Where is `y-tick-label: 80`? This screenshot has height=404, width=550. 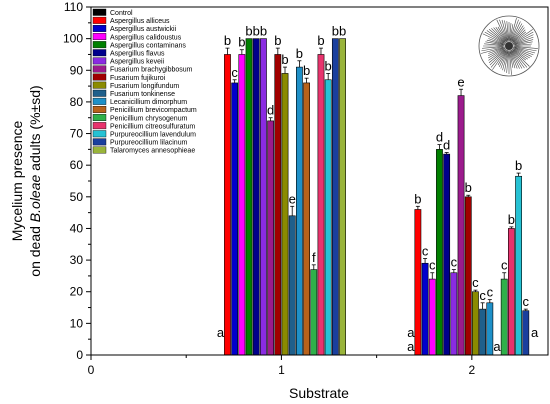 y-tick-label: 80 is located at coordinates (77, 102).